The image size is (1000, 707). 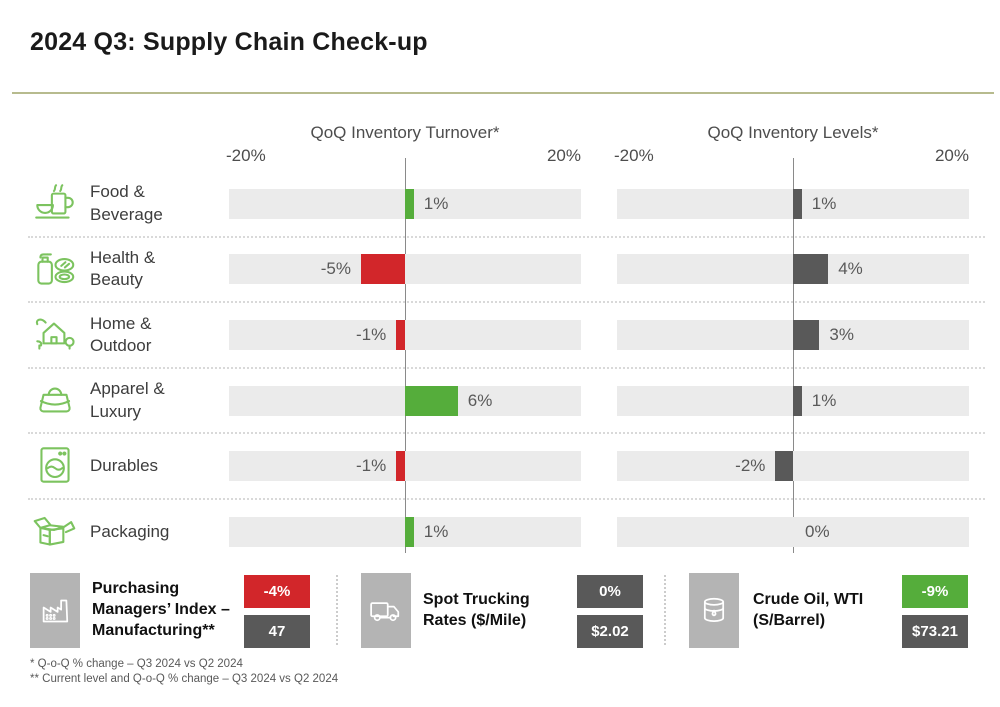 I want to click on turnover-axis-max-label: 20%, so click(x=563, y=155).